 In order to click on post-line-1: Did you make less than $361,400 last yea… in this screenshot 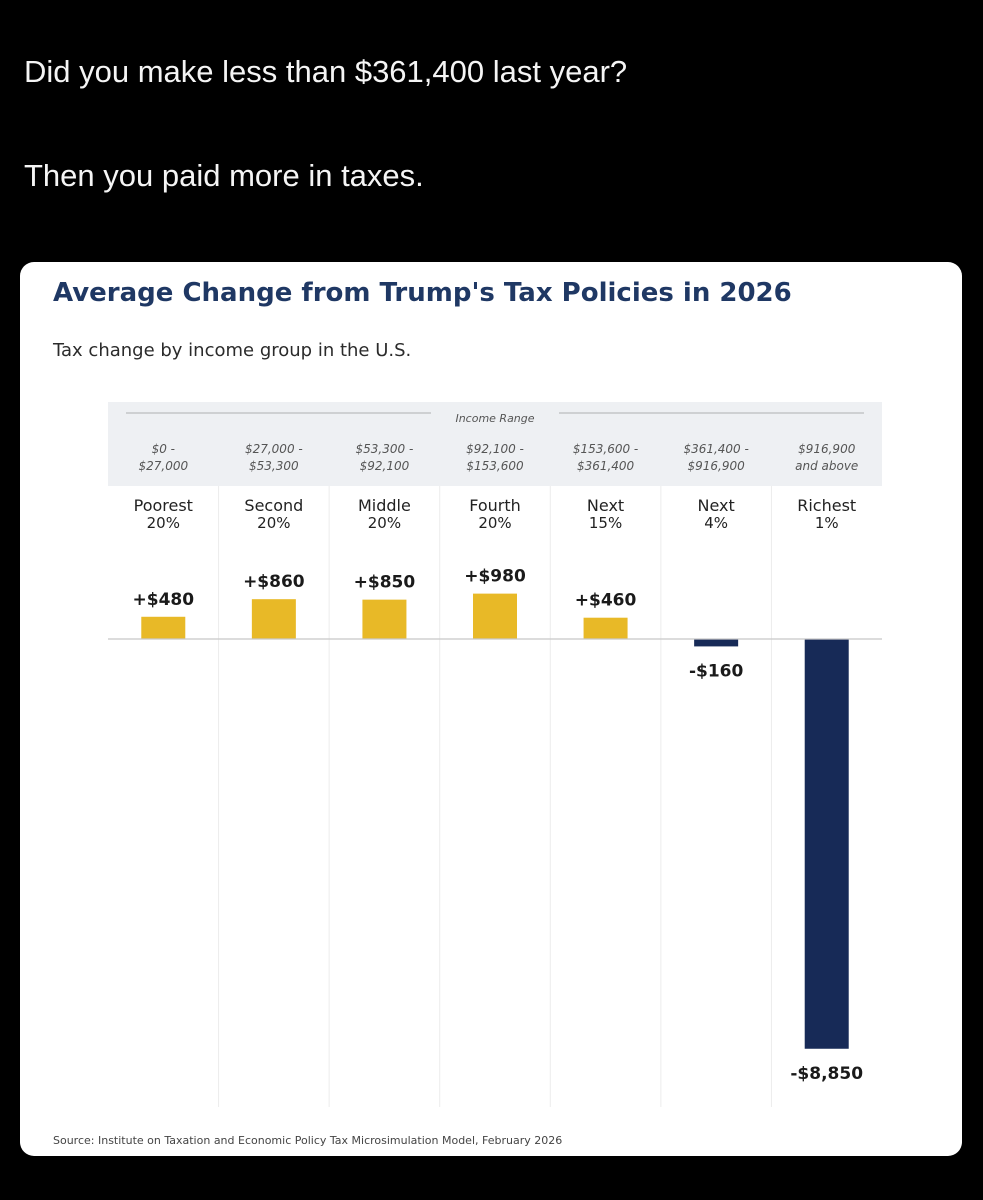, I will do `click(326, 71)`.